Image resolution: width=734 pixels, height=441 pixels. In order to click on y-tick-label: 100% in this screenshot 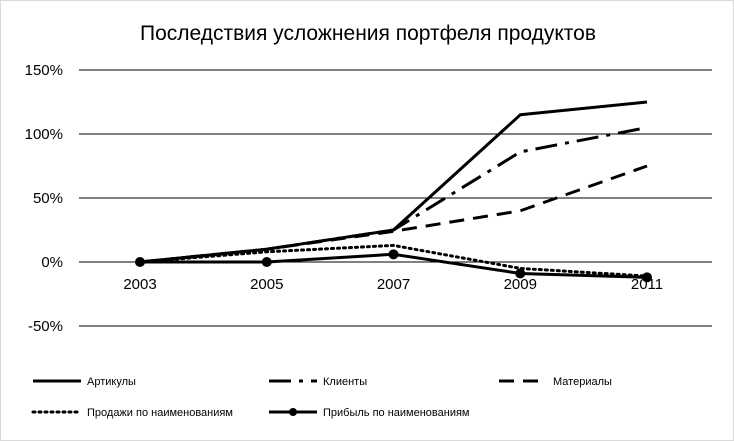, I will do `click(44, 134)`.